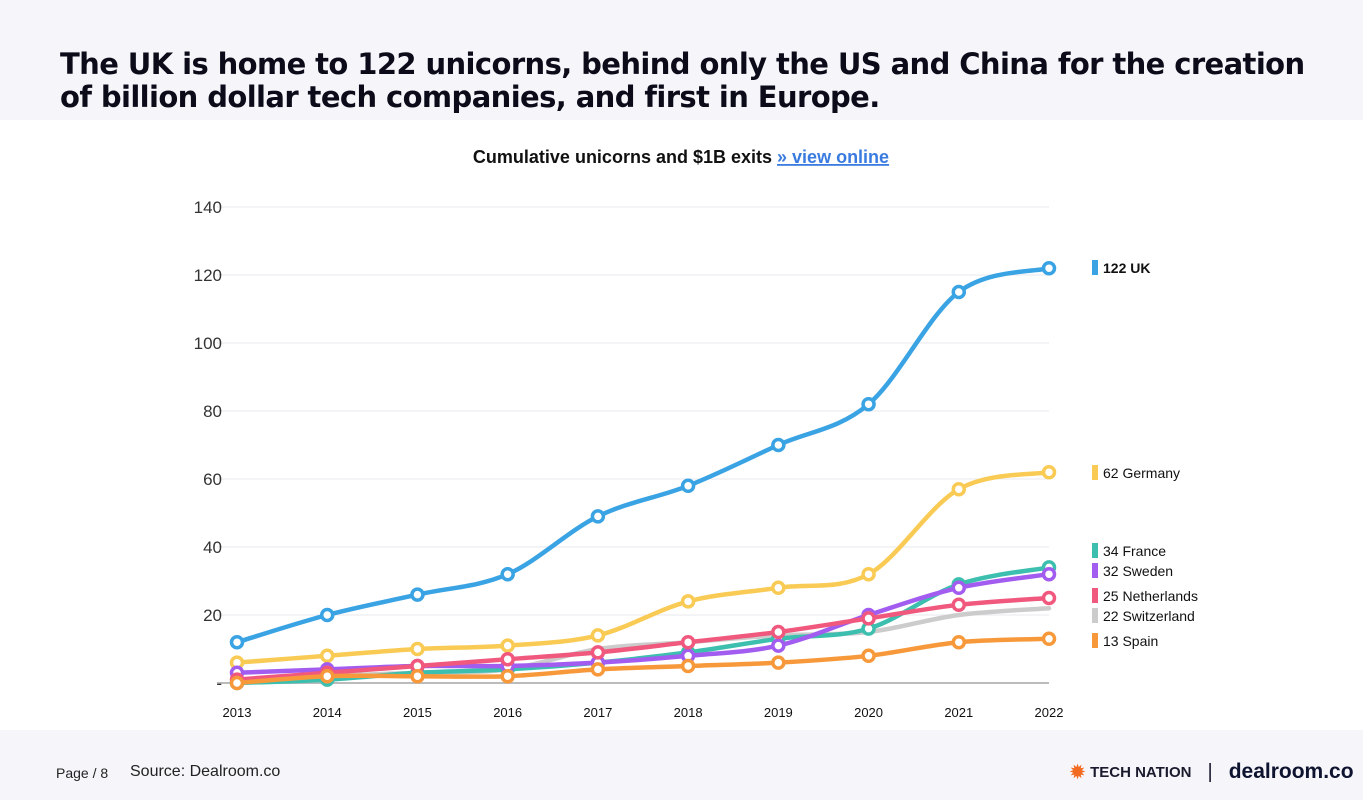 Image resolution: width=1363 pixels, height=800 pixels. I want to click on legend-label: 32 Sweden, so click(1138, 571).